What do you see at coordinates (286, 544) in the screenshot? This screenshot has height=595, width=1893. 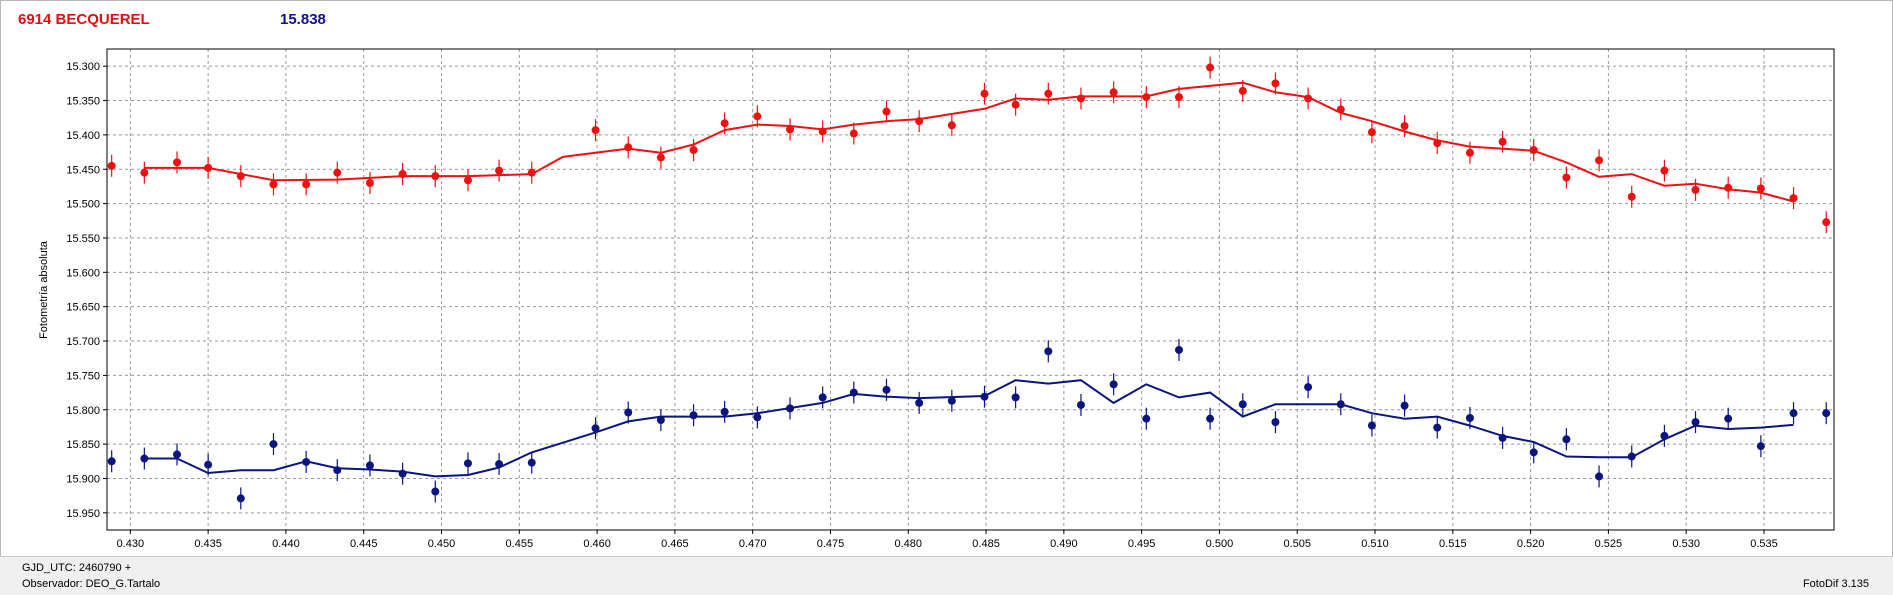 I see `x-tick-label: 0.440` at bounding box center [286, 544].